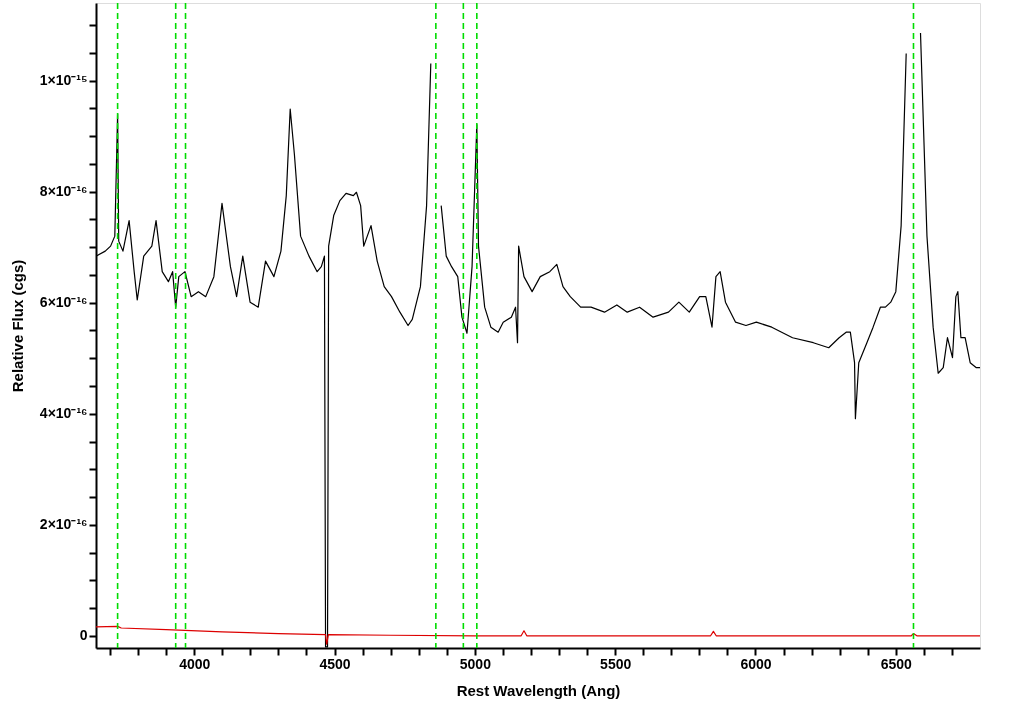 This screenshot has height=706, width=1020. What do you see at coordinates (616, 663) in the screenshot?
I see `x-tick-label: 5500` at bounding box center [616, 663].